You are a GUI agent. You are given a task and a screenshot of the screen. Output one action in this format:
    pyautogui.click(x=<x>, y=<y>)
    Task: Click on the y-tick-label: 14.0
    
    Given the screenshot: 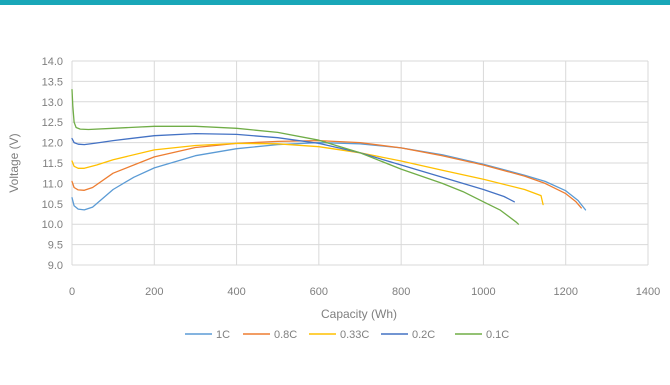 What is the action you would take?
    pyautogui.click(x=52, y=62)
    